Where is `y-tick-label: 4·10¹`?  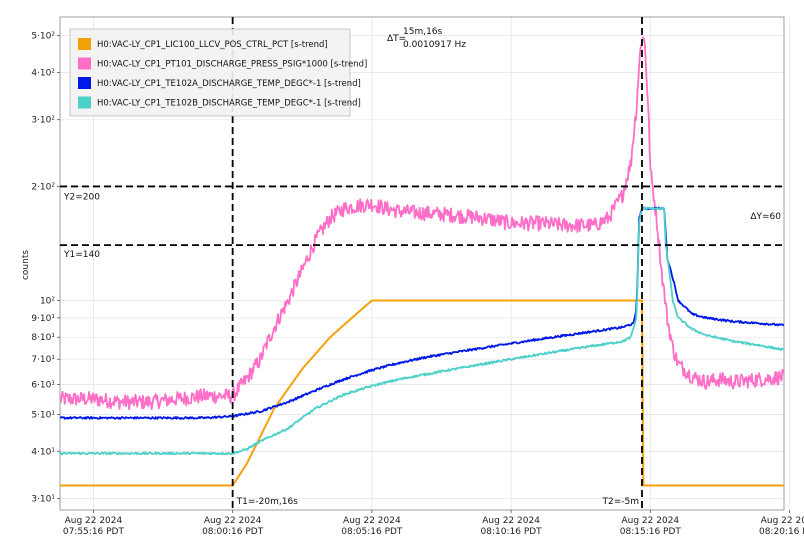
y-tick-label: 4·10¹ is located at coordinates (43, 452).